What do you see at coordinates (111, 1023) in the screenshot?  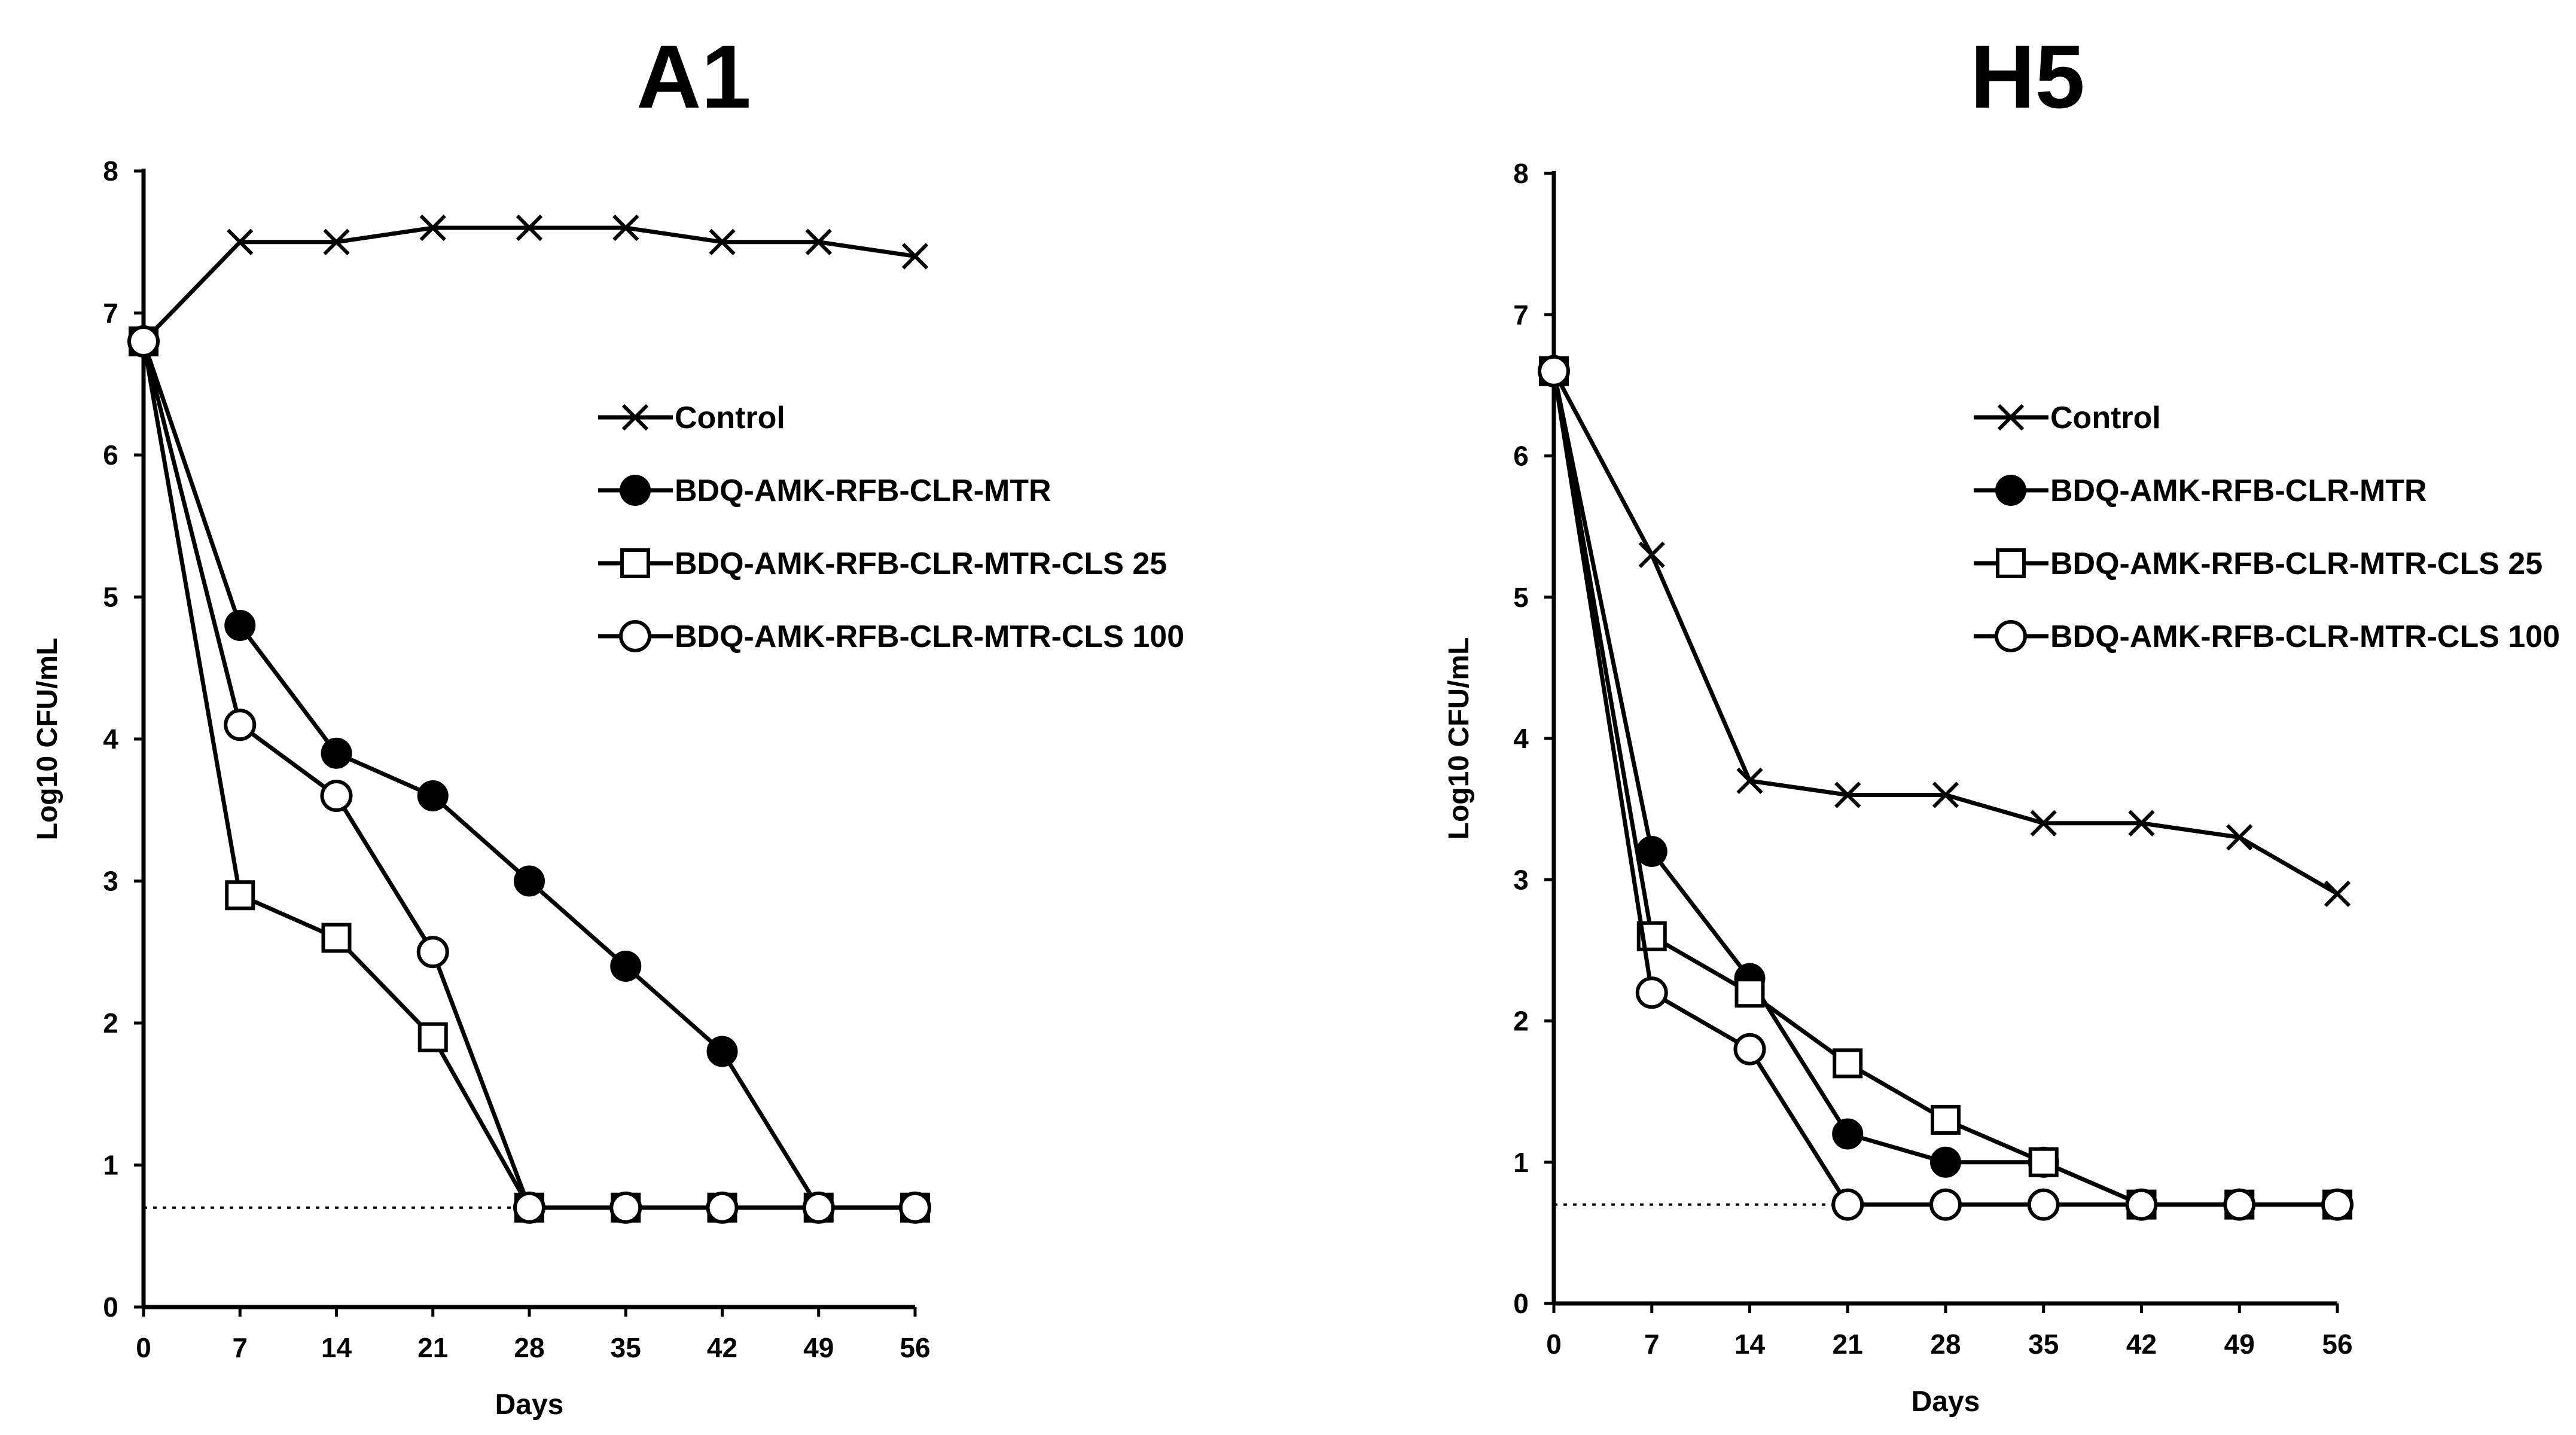 I see `y-tick-label: 2` at bounding box center [111, 1023].